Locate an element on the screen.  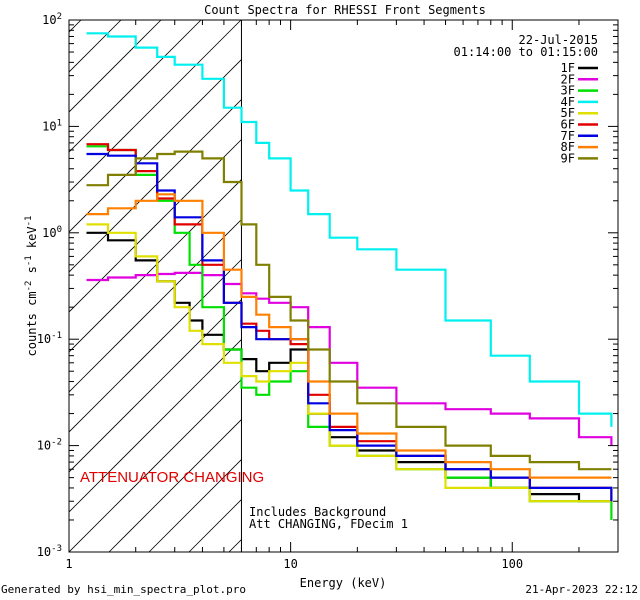
legend-label-4F: 4F is located at coordinates (568, 102).